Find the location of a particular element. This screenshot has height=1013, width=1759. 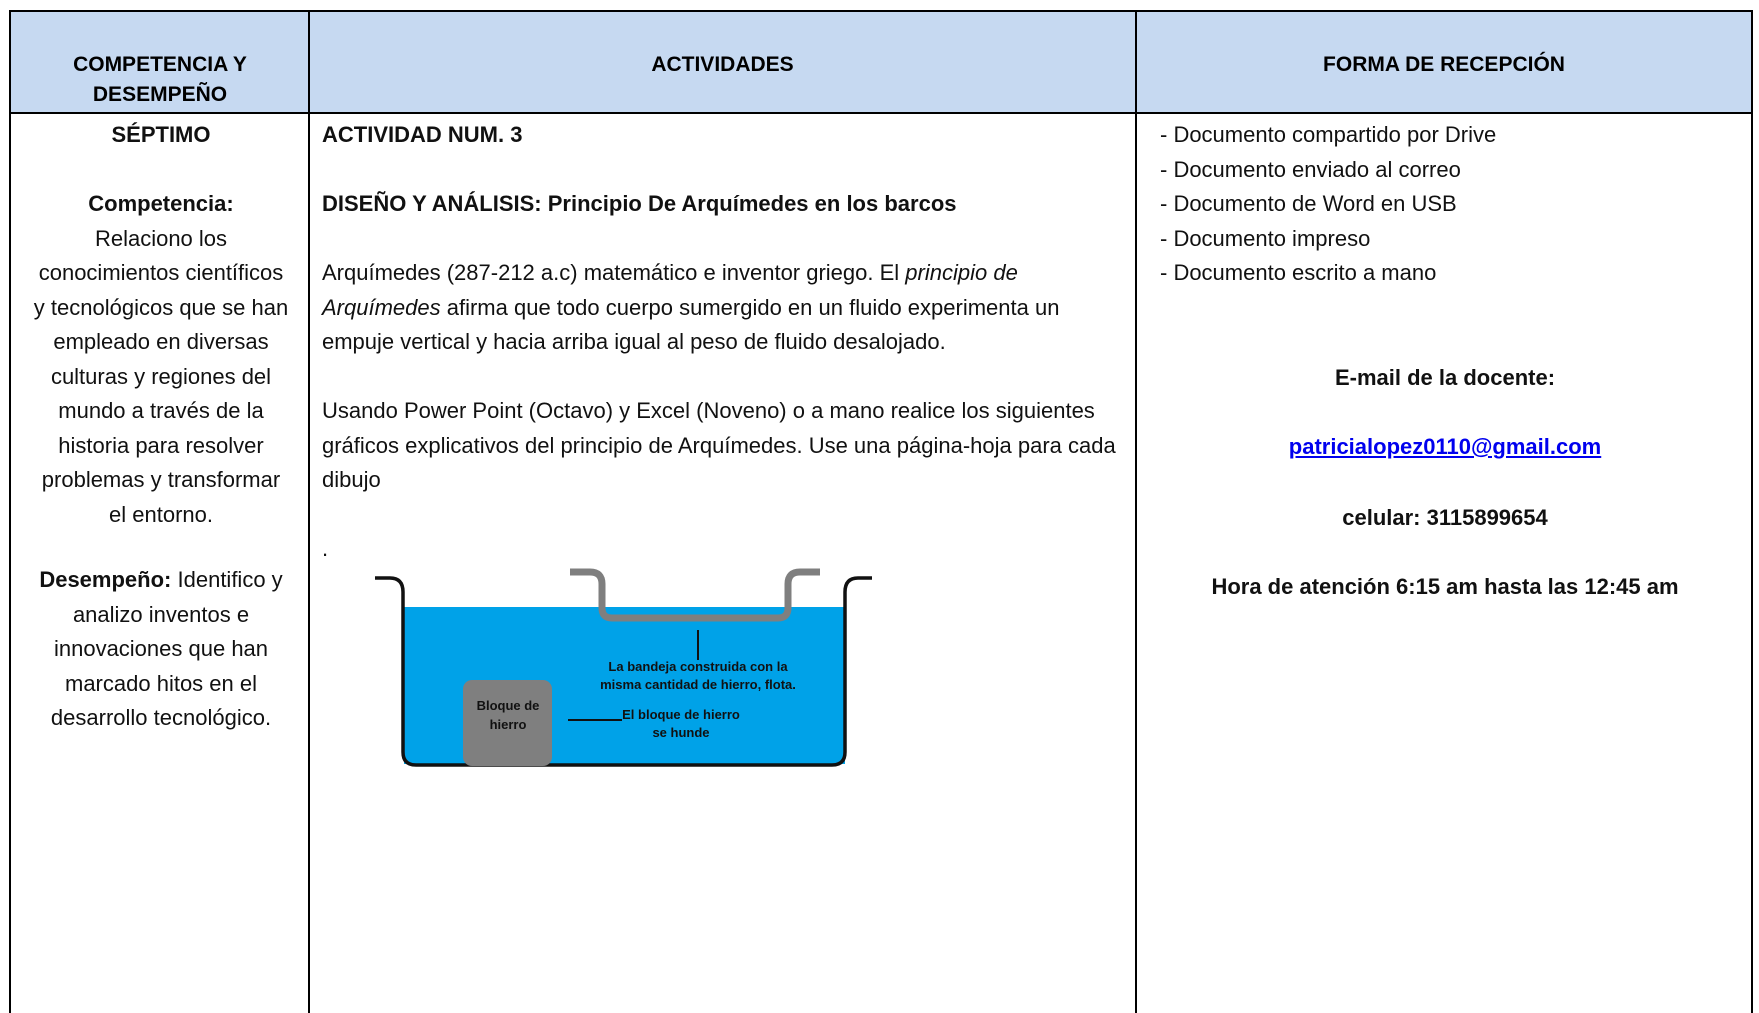

text: principio de Arquímedes is located at coordinates (670, 290).